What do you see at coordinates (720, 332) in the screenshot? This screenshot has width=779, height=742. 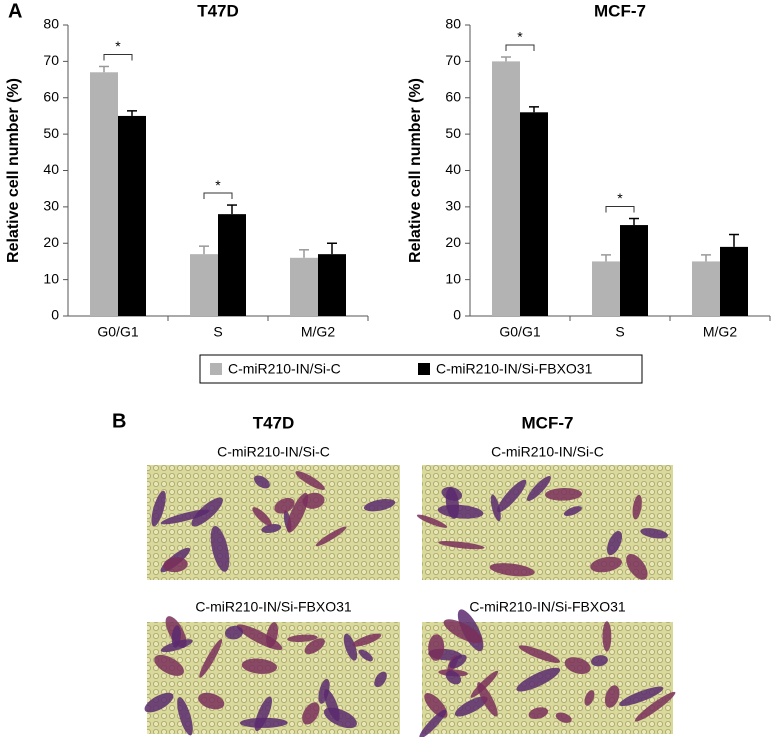 I see `x-tick-label: M/G2` at bounding box center [720, 332].